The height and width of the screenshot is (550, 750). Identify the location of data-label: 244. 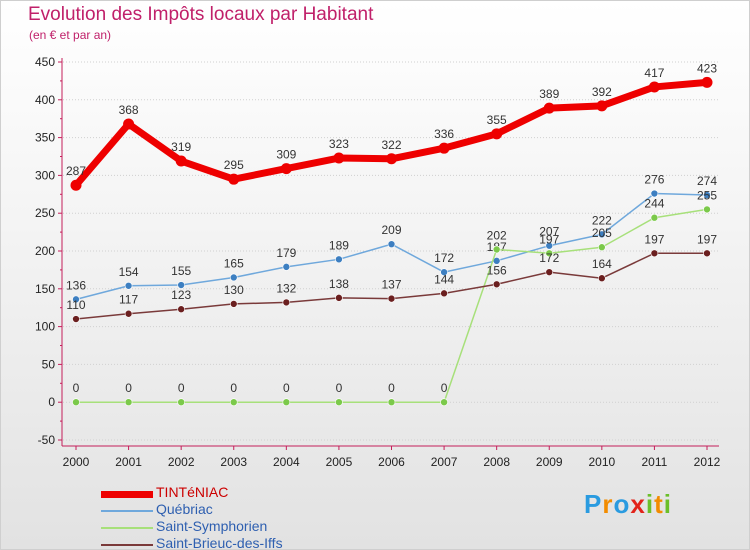
(654, 204).